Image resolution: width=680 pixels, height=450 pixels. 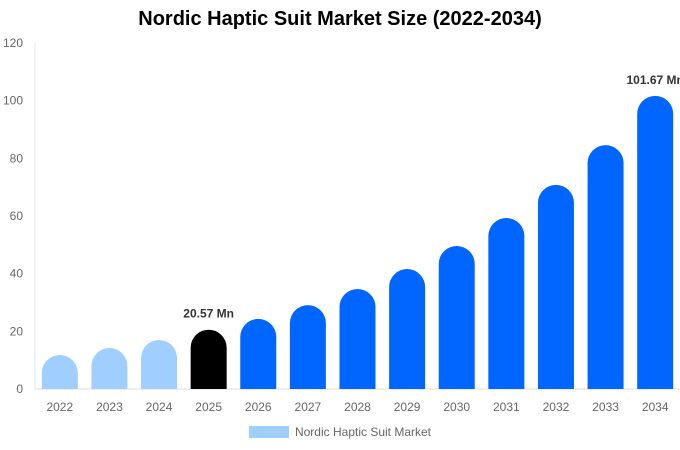 What do you see at coordinates (456, 317) in the screenshot?
I see `bar-2030` at bounding box center [456, 317].